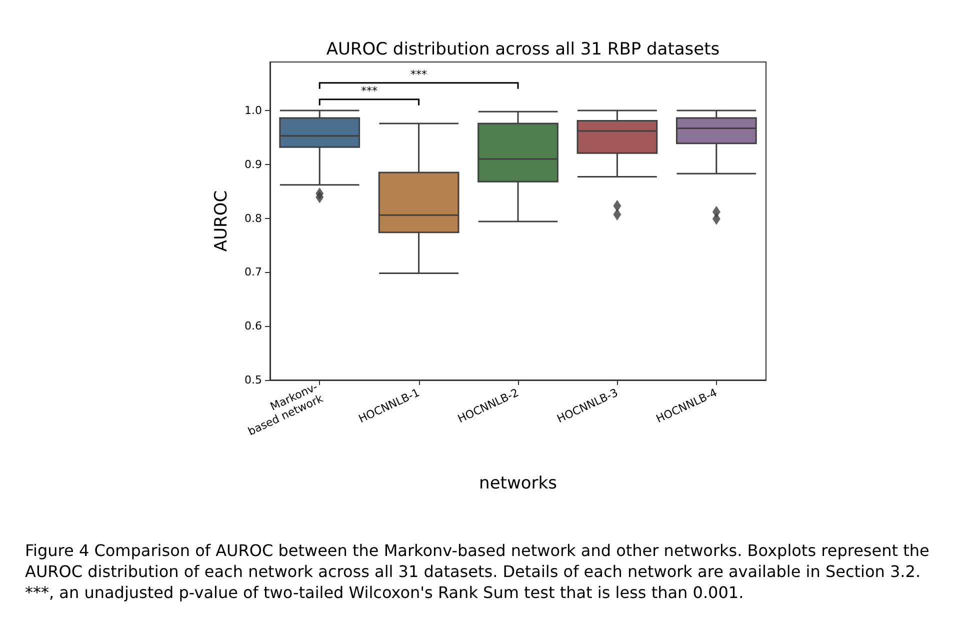 This screenshot has height=640, width=954. I want to click on y-tick-label: 0.8, so click(253, 218).